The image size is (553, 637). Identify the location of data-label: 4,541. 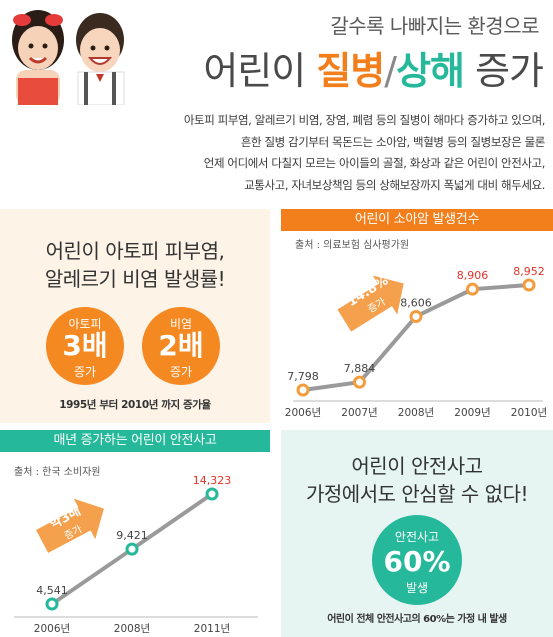
(52, 590).